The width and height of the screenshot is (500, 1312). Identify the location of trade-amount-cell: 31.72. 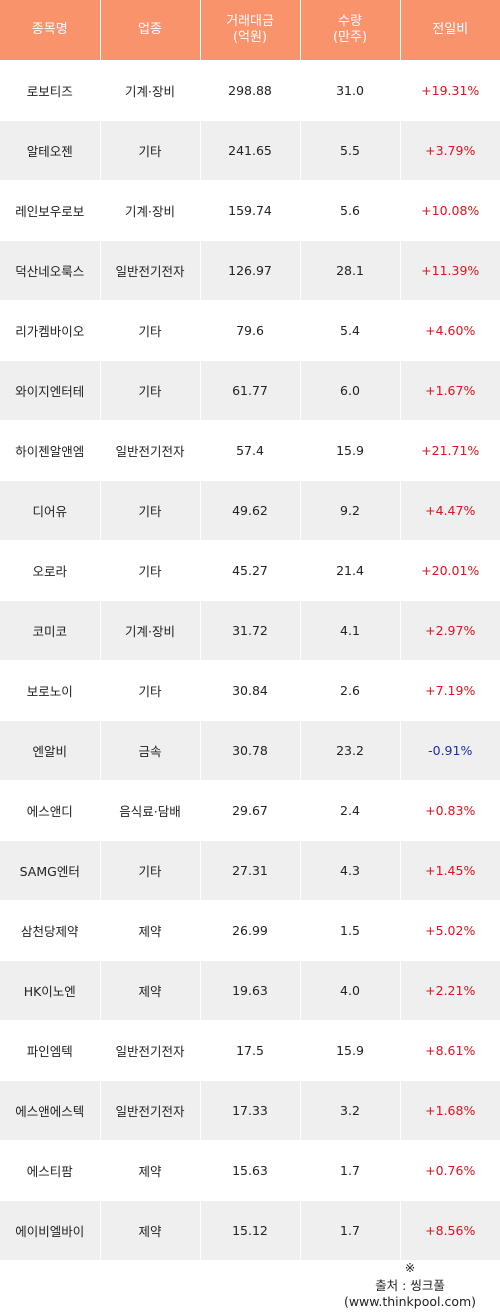
(250, 630).